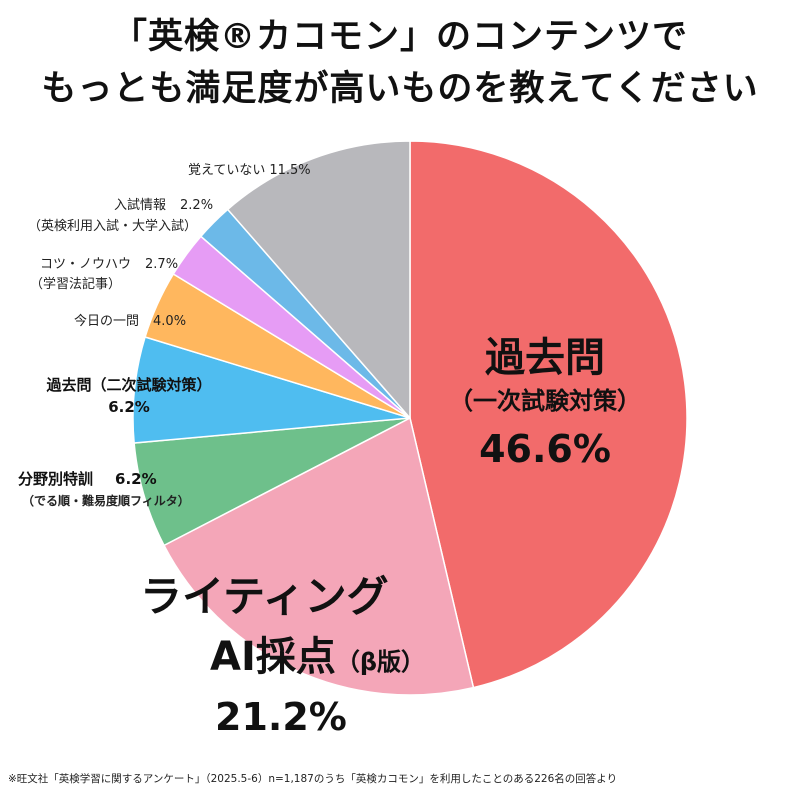 The width and height of the screenshot is (800, 800). Describe the element at coordinates (545, 358) in the screenshot. I see `slice-kakomon-name: 過去問` at that location.